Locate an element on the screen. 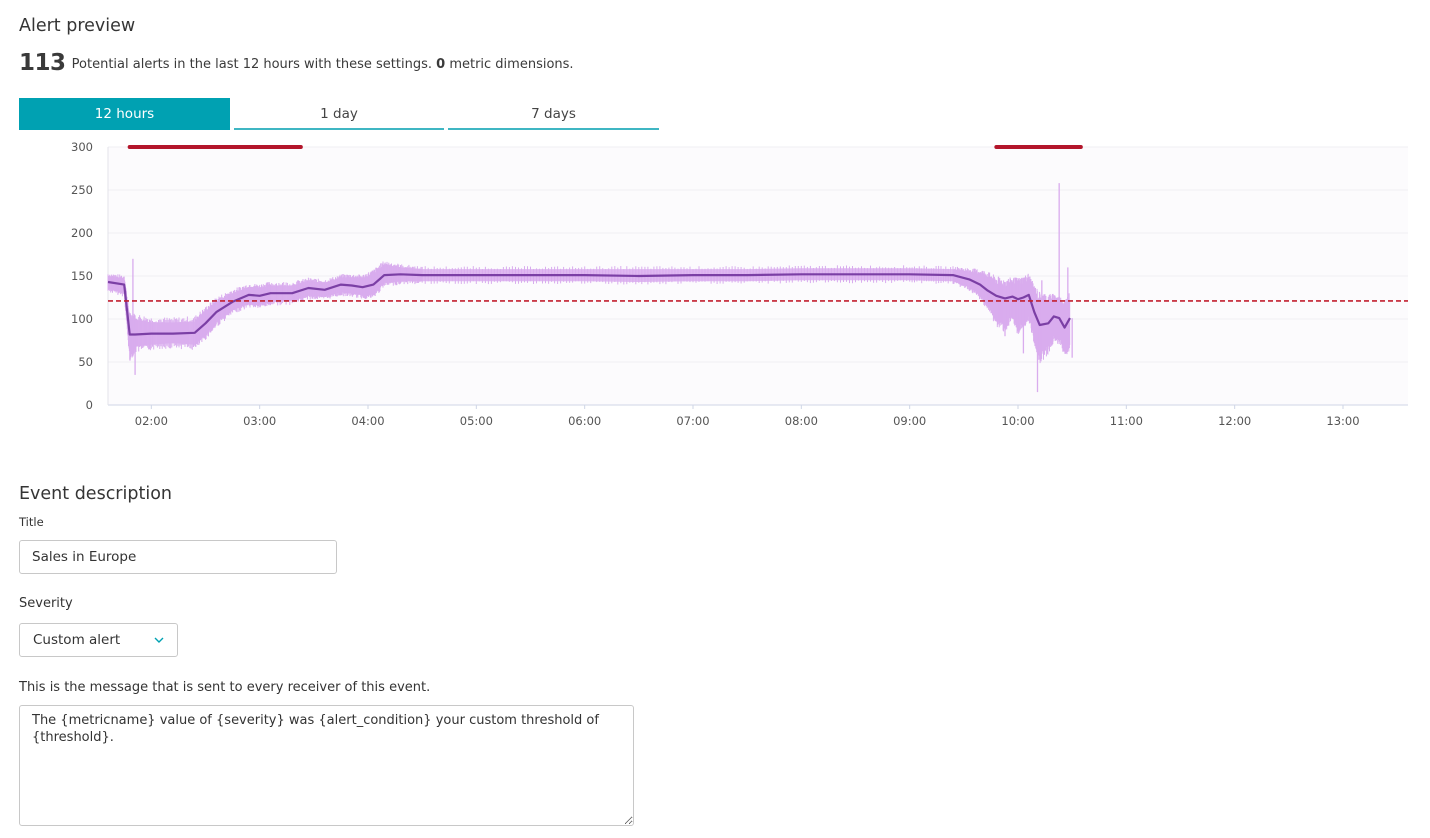 This screenshot has width=1430, height=838. y-tick-label: 200 is located at coordinates (82, 233).